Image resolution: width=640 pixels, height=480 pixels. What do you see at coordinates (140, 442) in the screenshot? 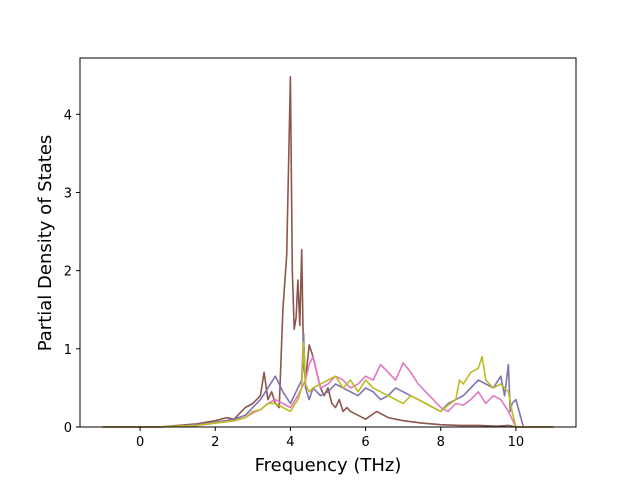
I see `x-tick-label: 0` at bounding box center [140, 442].